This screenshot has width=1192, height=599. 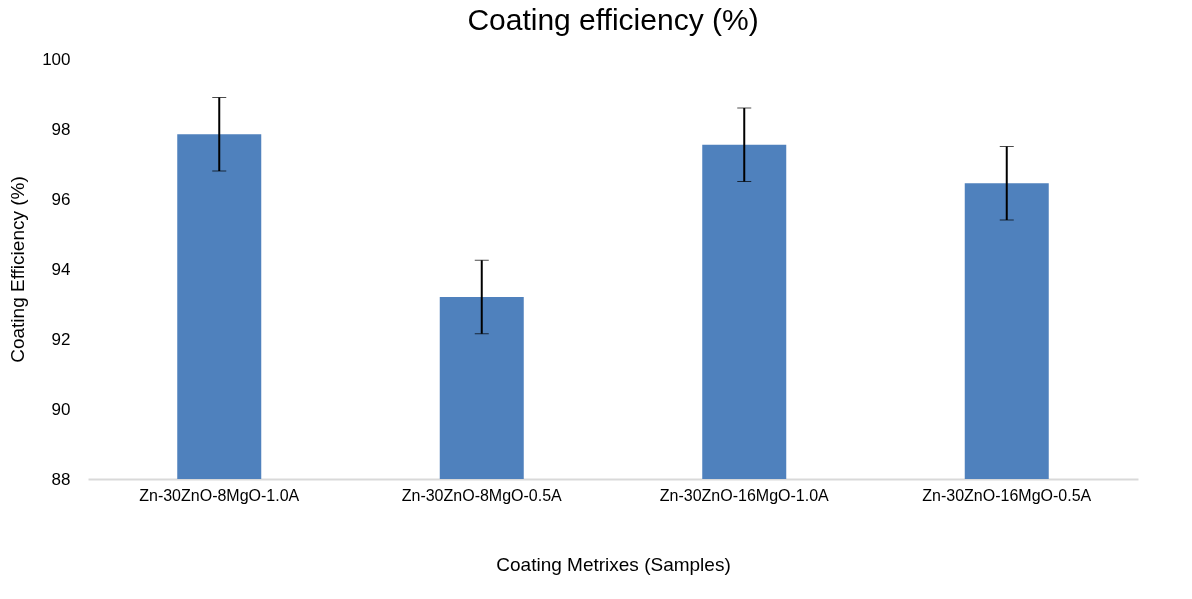 What do you see at coordinates (61, 199) in the screenshot?
I see `y-tick-label: 96` at bounding box center [61, 199].